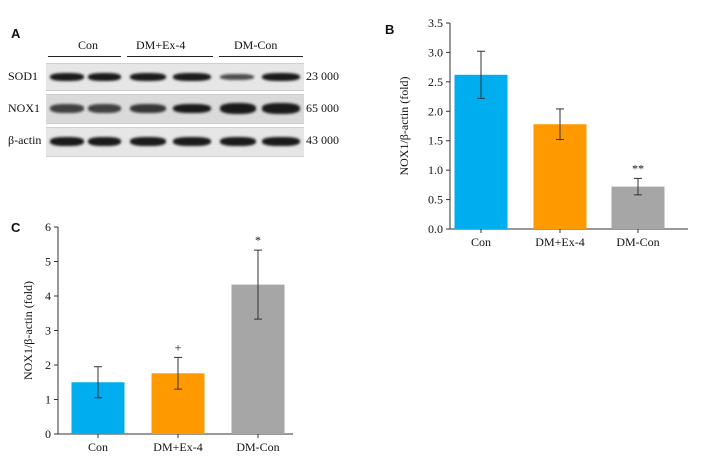 The height and width of the screenshot is (458, 712). Describe the element at coordinates (435, 229) in the screenshot. I see `y-tick-label: 0.0` at that location.